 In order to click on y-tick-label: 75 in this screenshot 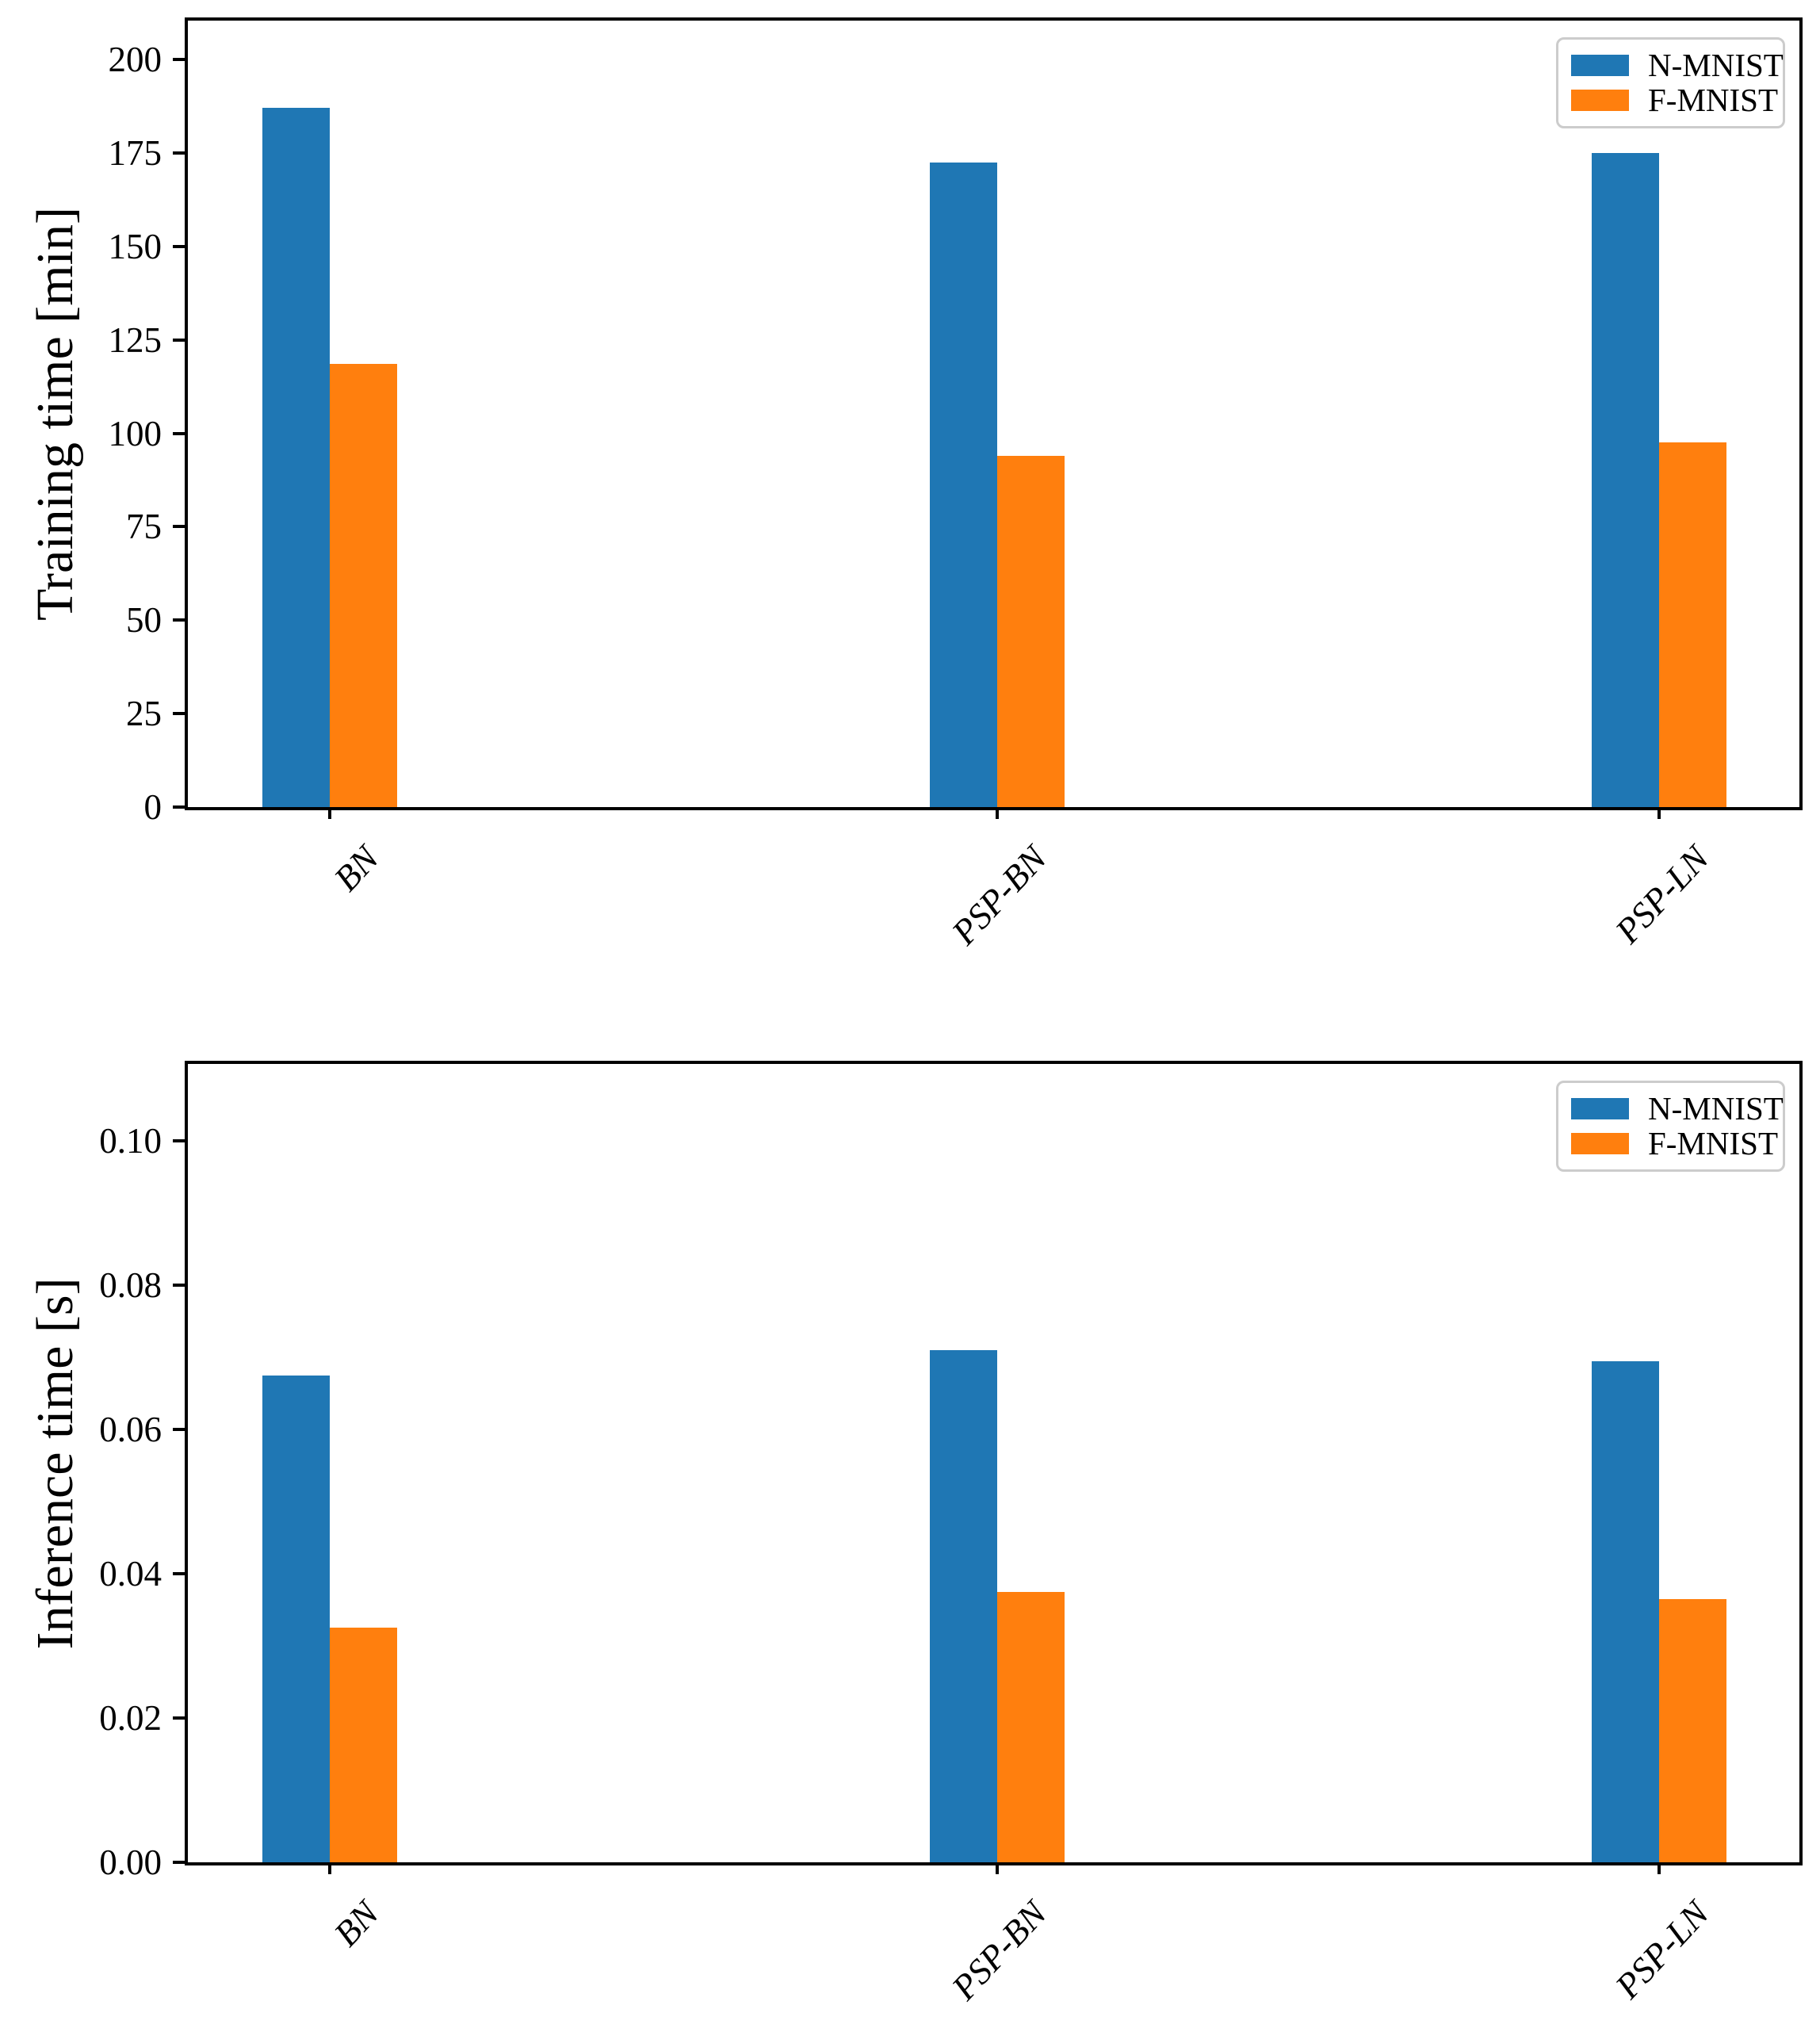, I will do `click(144, 527)`.